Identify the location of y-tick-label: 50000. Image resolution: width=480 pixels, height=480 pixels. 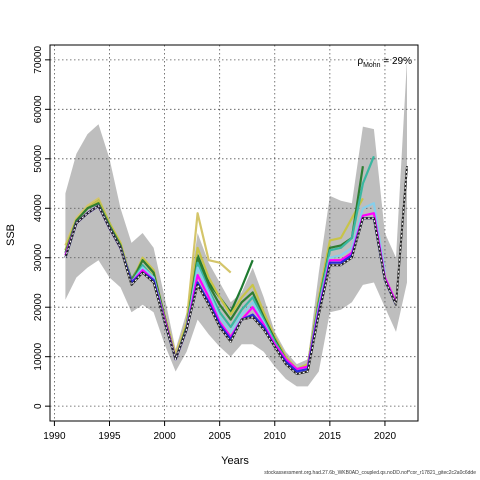
(38, 158).